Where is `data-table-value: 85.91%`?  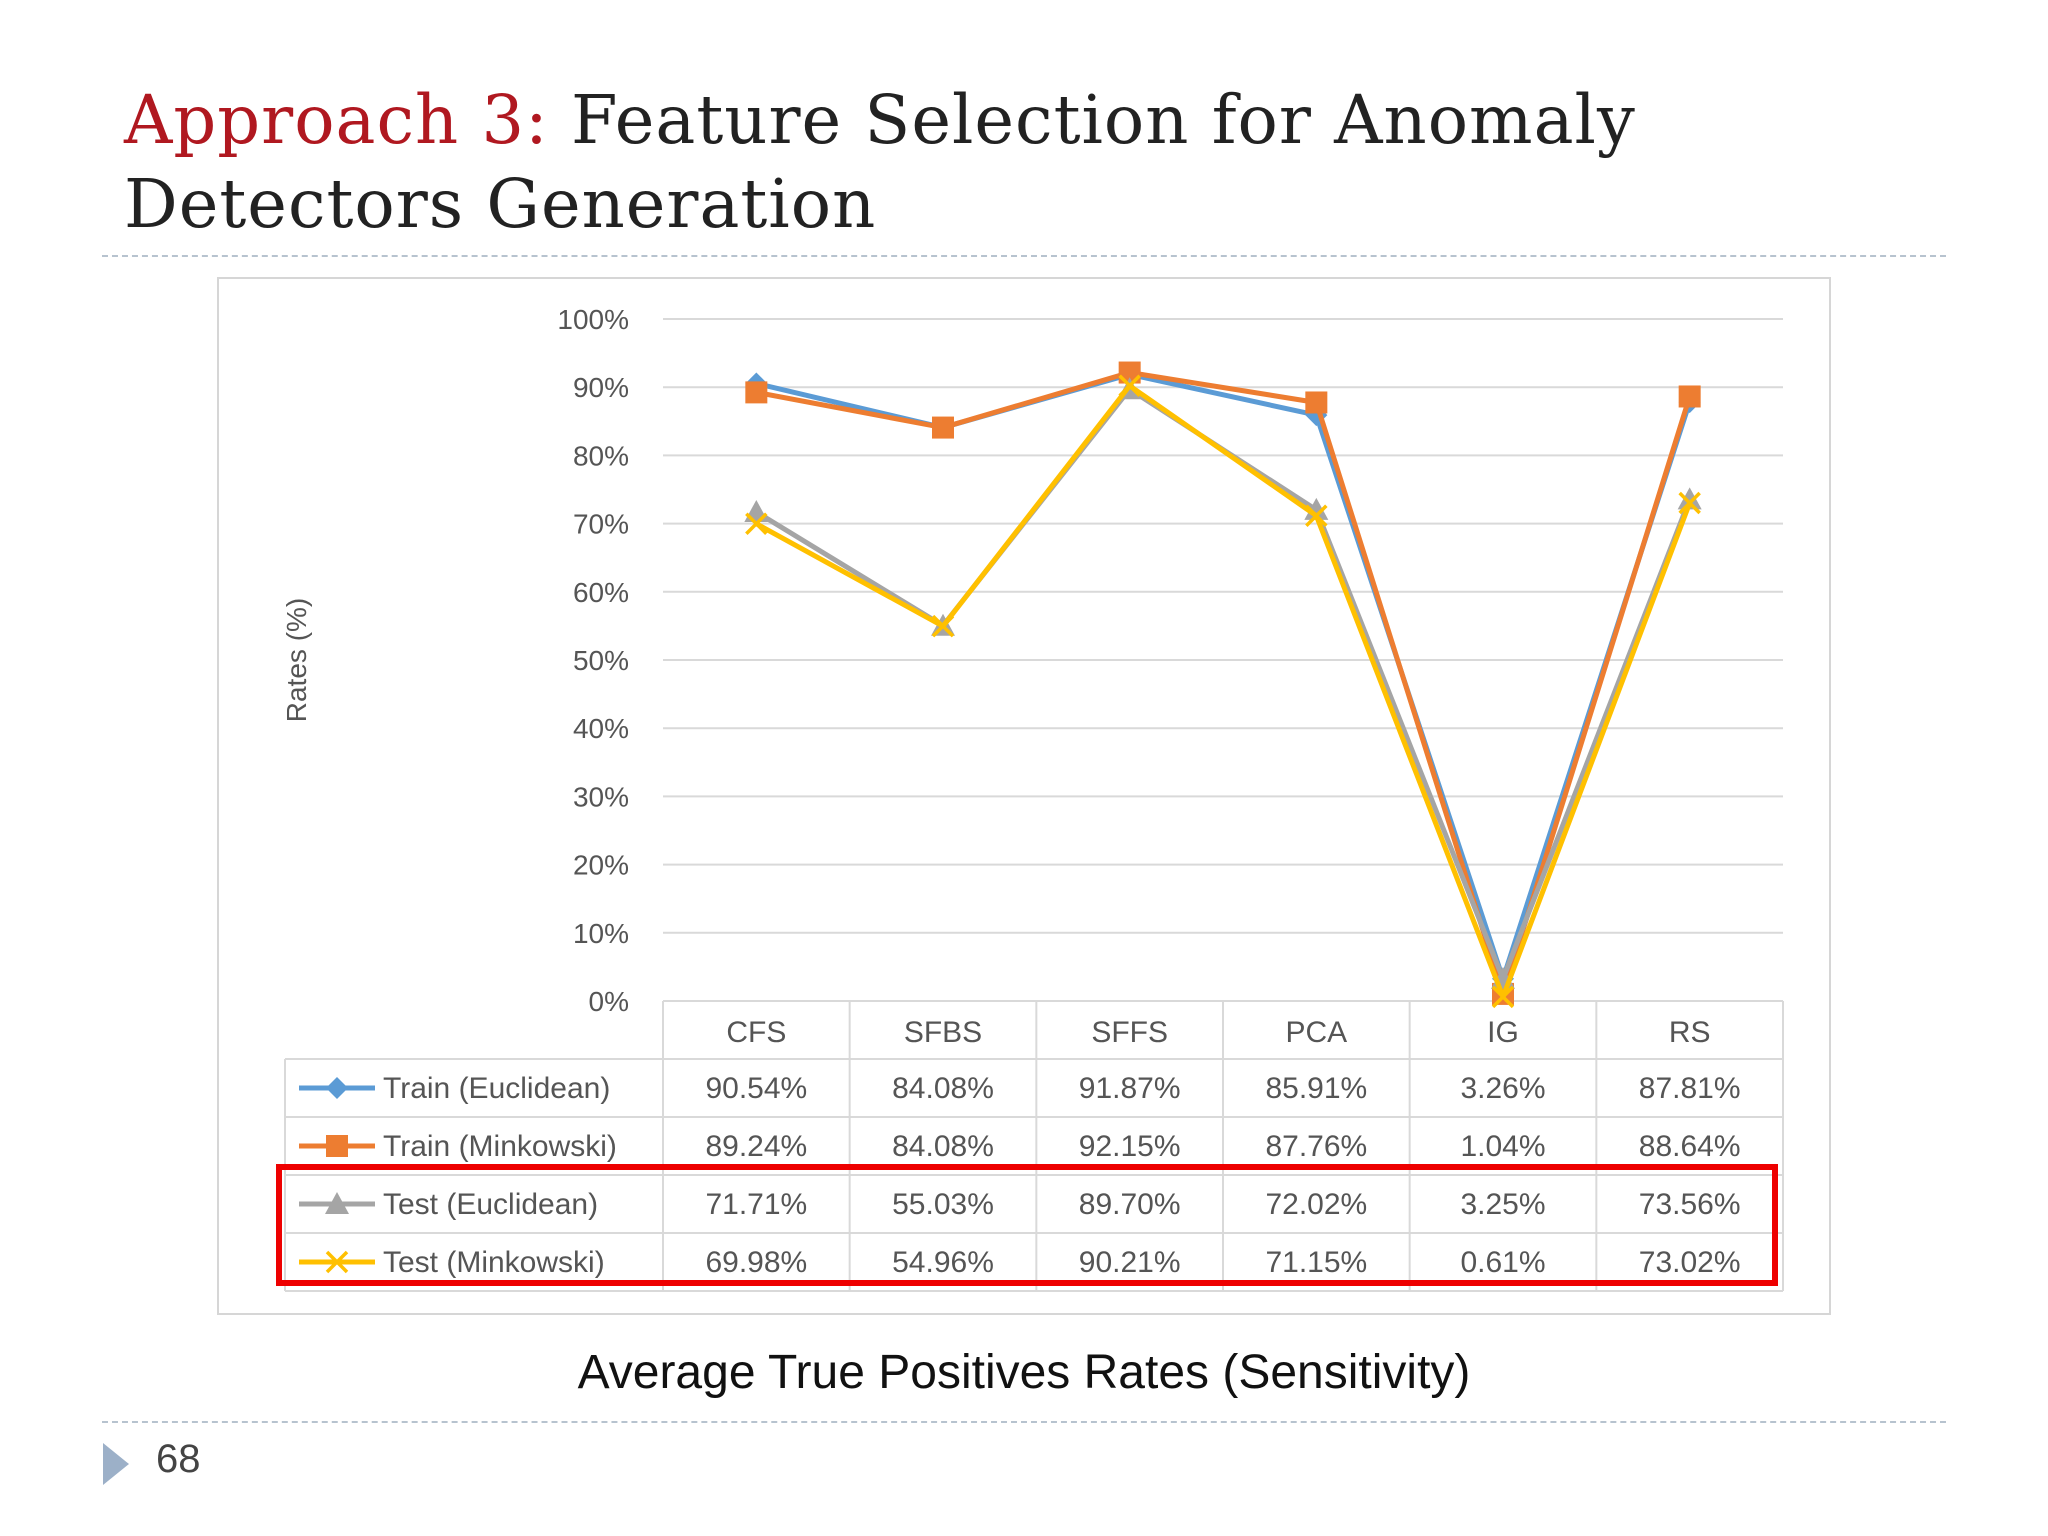
data-table-value: 85.91% is located at coordinates (1316, 1088).